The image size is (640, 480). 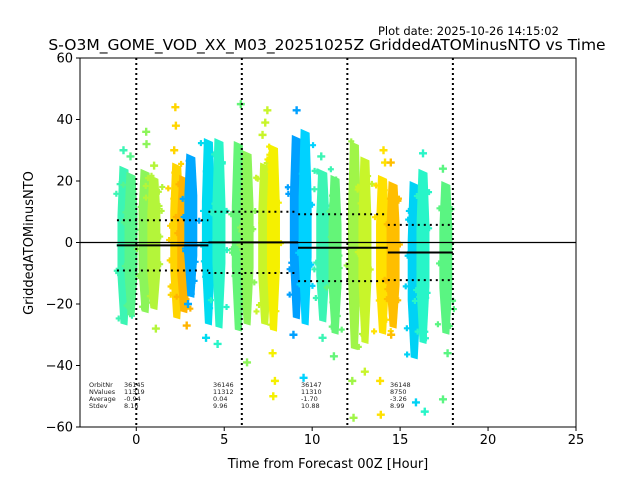 What do you see at coordinates (59, 366) in the screenshot?
I see `y-tick-label: −40` at bounding box center [59, 366].